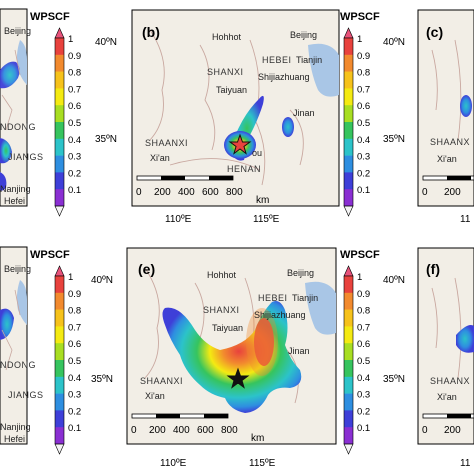  Describe the element at coordinates (363, 294) in the screenshot. I see `colorbar-tick-label: 0.9` at that location.